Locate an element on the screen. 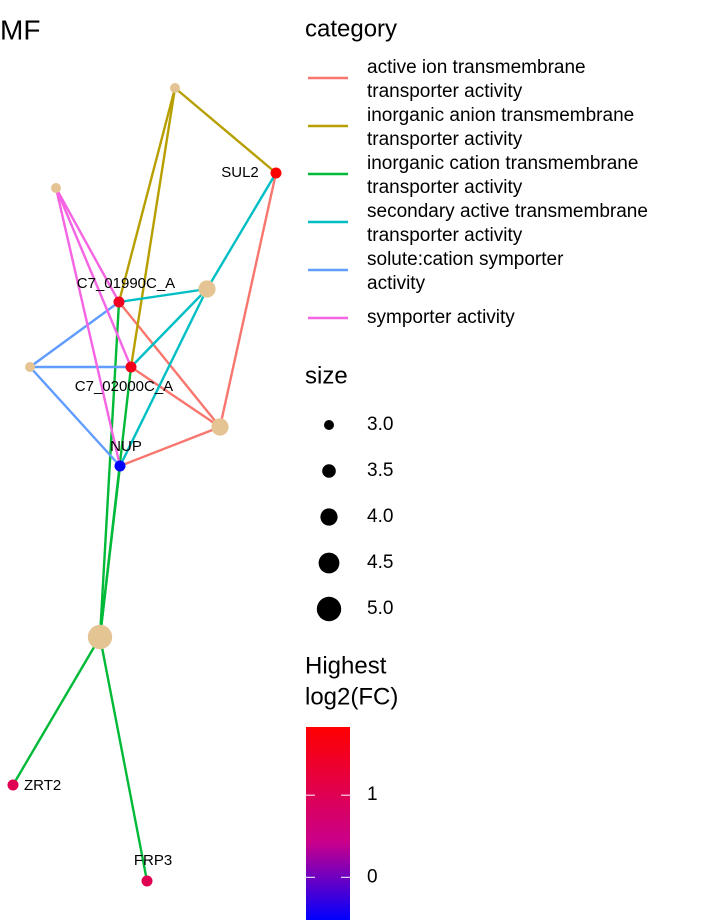  legend-title: Highest is located at coordinates (346, 665).